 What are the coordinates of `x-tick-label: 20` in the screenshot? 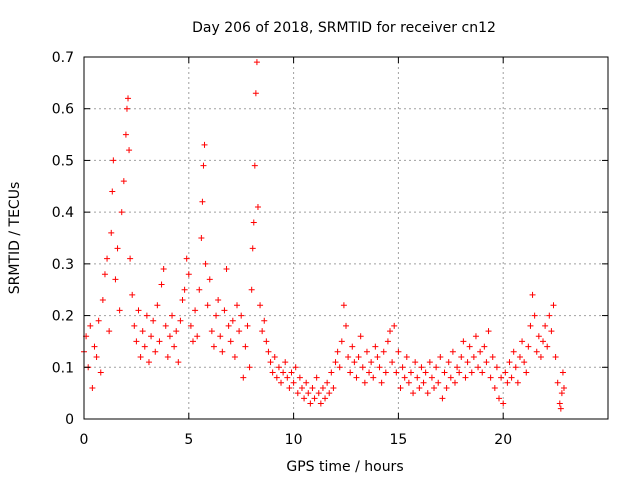 It's located at (503, 440).